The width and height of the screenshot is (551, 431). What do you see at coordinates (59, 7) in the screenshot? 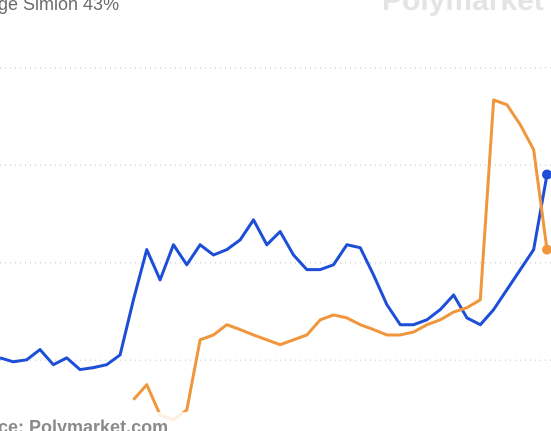
I see `legend-text: ge Simion 43%` at bounding box center [59, 7].